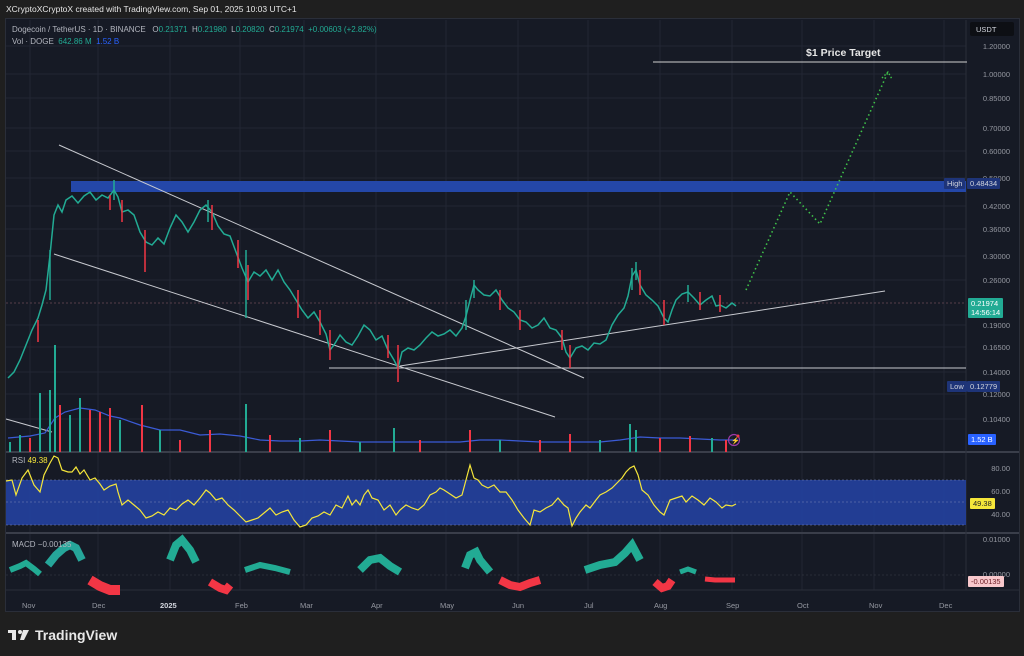  What do you see at coordinates (982, 439) in the screenshot?
I see `volume-ma-tag: 1.52 B` at bounding box center [982, 439].